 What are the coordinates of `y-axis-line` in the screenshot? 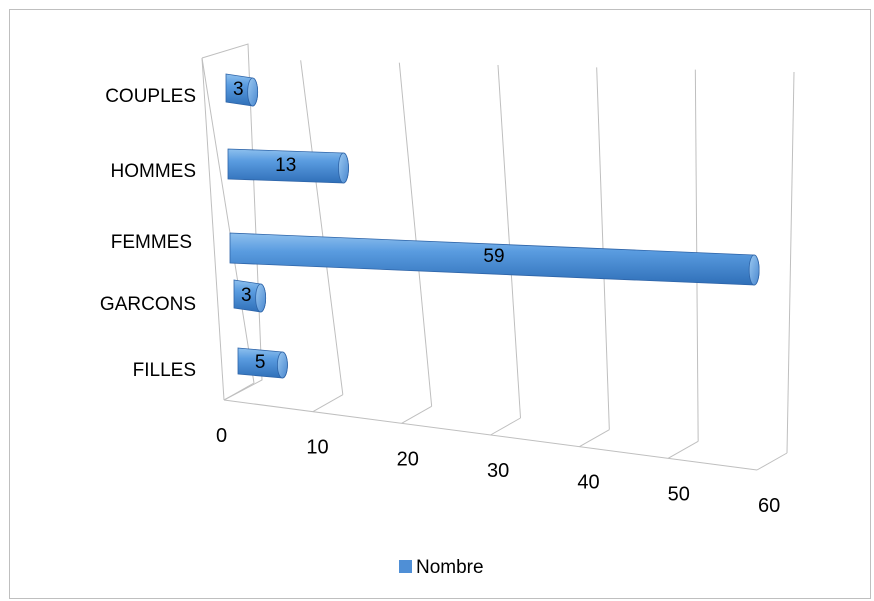 It's located at (213, 229).